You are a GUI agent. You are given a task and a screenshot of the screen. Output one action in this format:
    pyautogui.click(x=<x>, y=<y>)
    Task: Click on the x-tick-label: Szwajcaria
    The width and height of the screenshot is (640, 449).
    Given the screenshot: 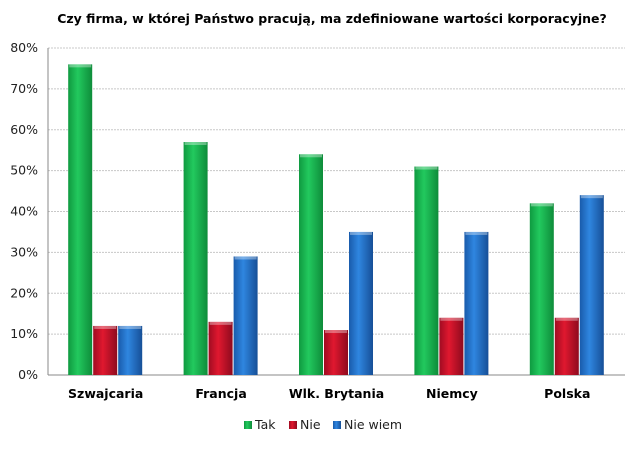 What is the action you would take?
    pyautogui.click(x=105, y=393)
    